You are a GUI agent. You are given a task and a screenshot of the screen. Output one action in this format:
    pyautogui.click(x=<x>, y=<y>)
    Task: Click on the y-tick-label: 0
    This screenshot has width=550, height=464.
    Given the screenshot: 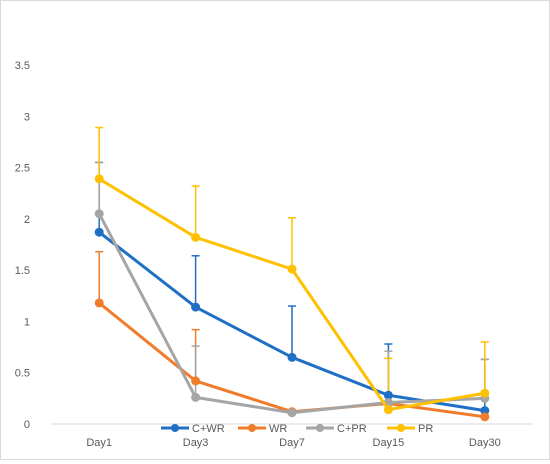 What is the action you would take?
    pyautogui.click(x=27, y=425)
    